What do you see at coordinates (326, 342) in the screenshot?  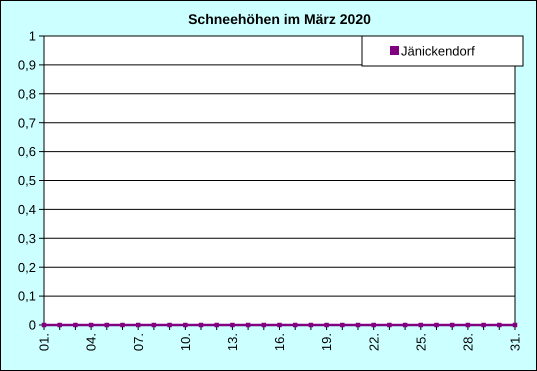 I see `x-tick-label: 19.` at bounding box center [326, 342].